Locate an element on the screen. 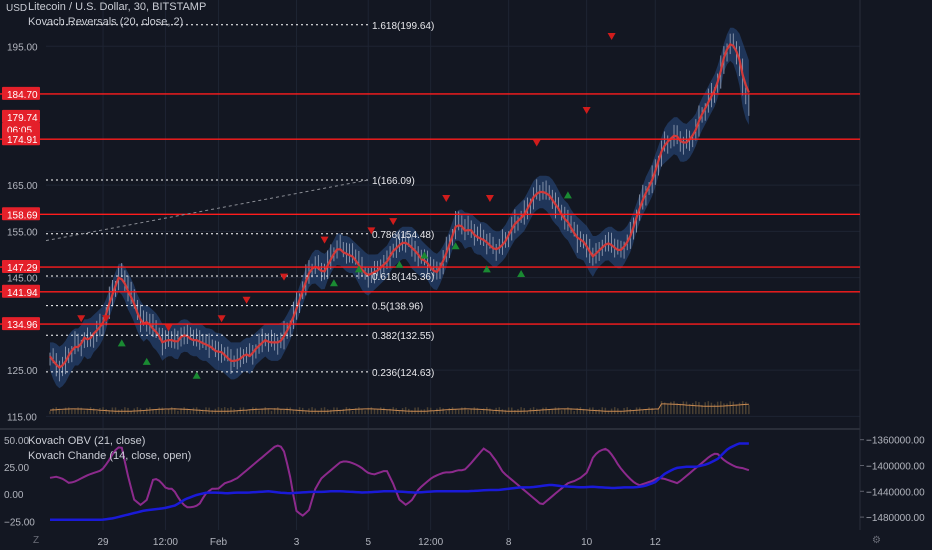 The image size is (932, 550). lower-left-axis-tick: 25.00 is located at coordinates (16, 468).